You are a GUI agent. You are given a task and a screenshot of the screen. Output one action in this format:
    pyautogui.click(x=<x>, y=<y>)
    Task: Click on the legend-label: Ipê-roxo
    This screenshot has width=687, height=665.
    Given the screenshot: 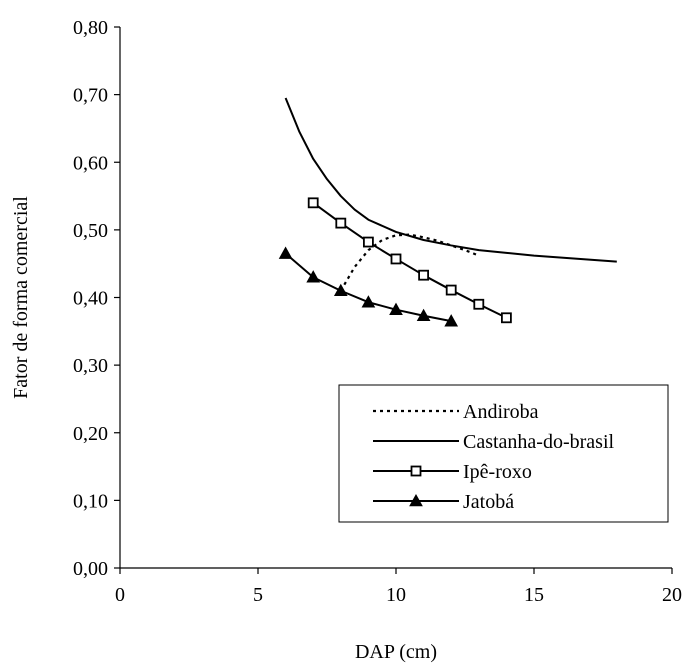 What is the action you would take?
    pyautogui.click(x=497, y=472)
    